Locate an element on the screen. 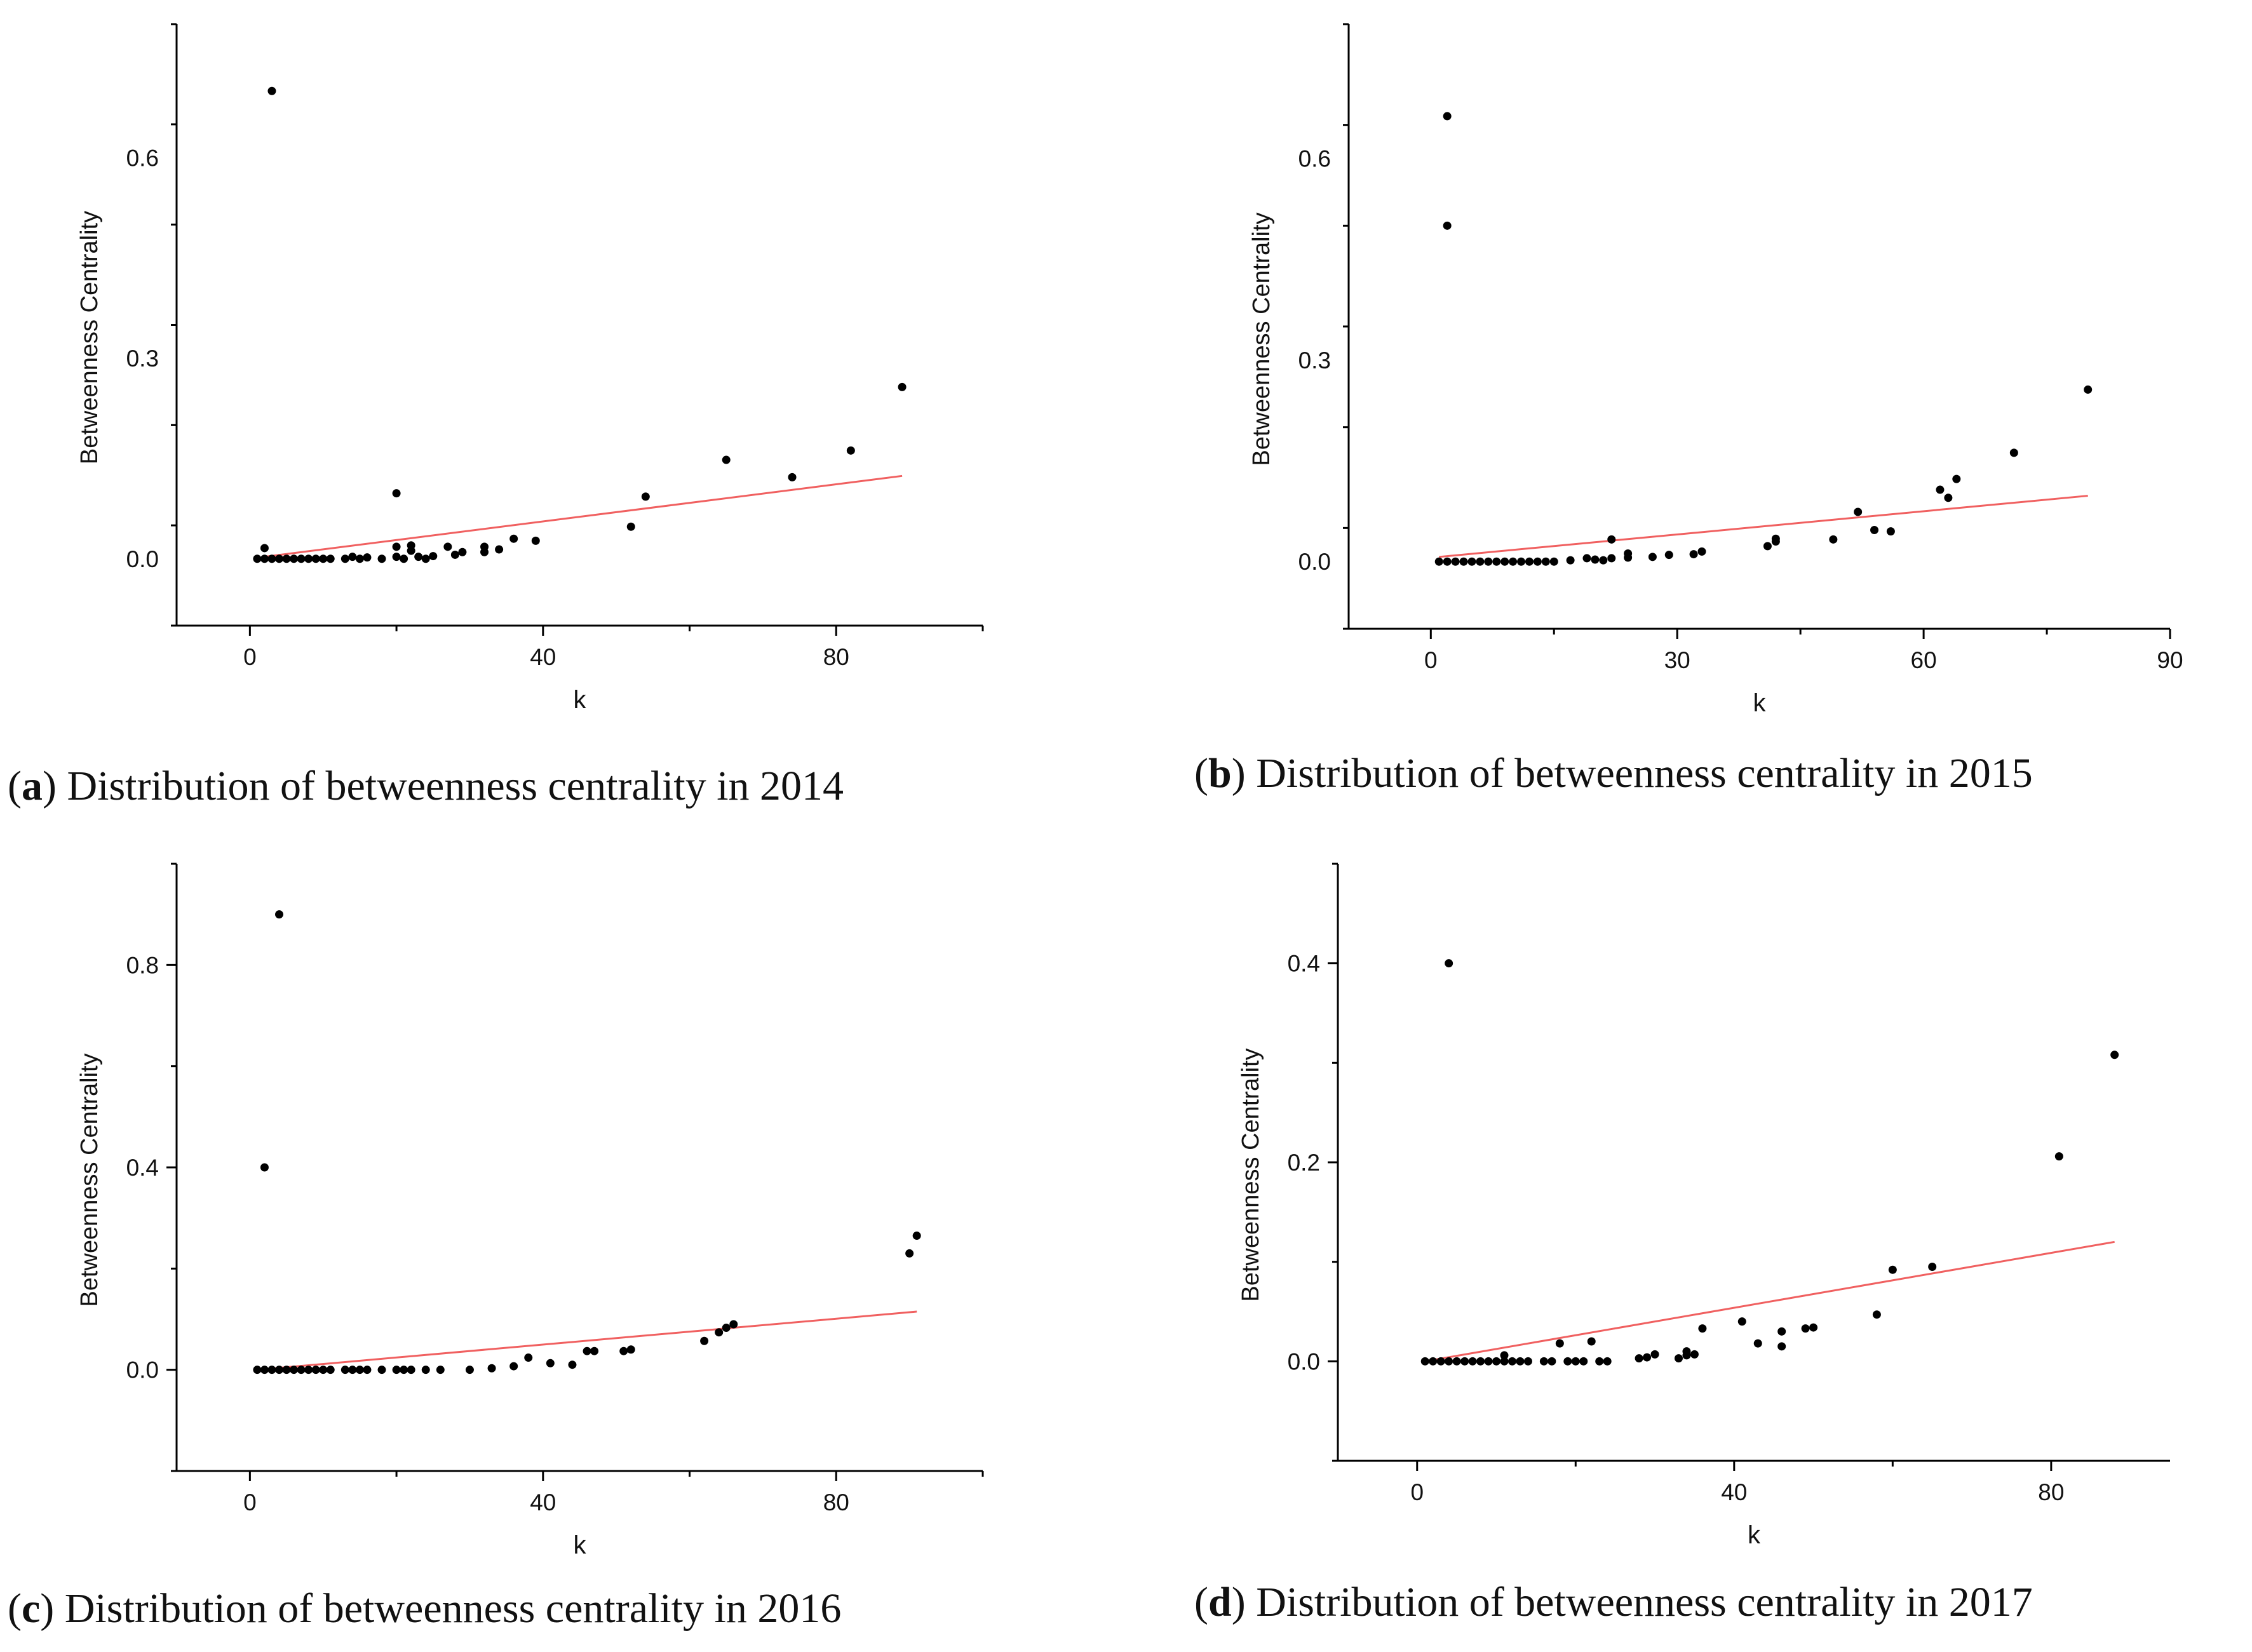  x-axis-label: k is located at coordinates (580, 1545).